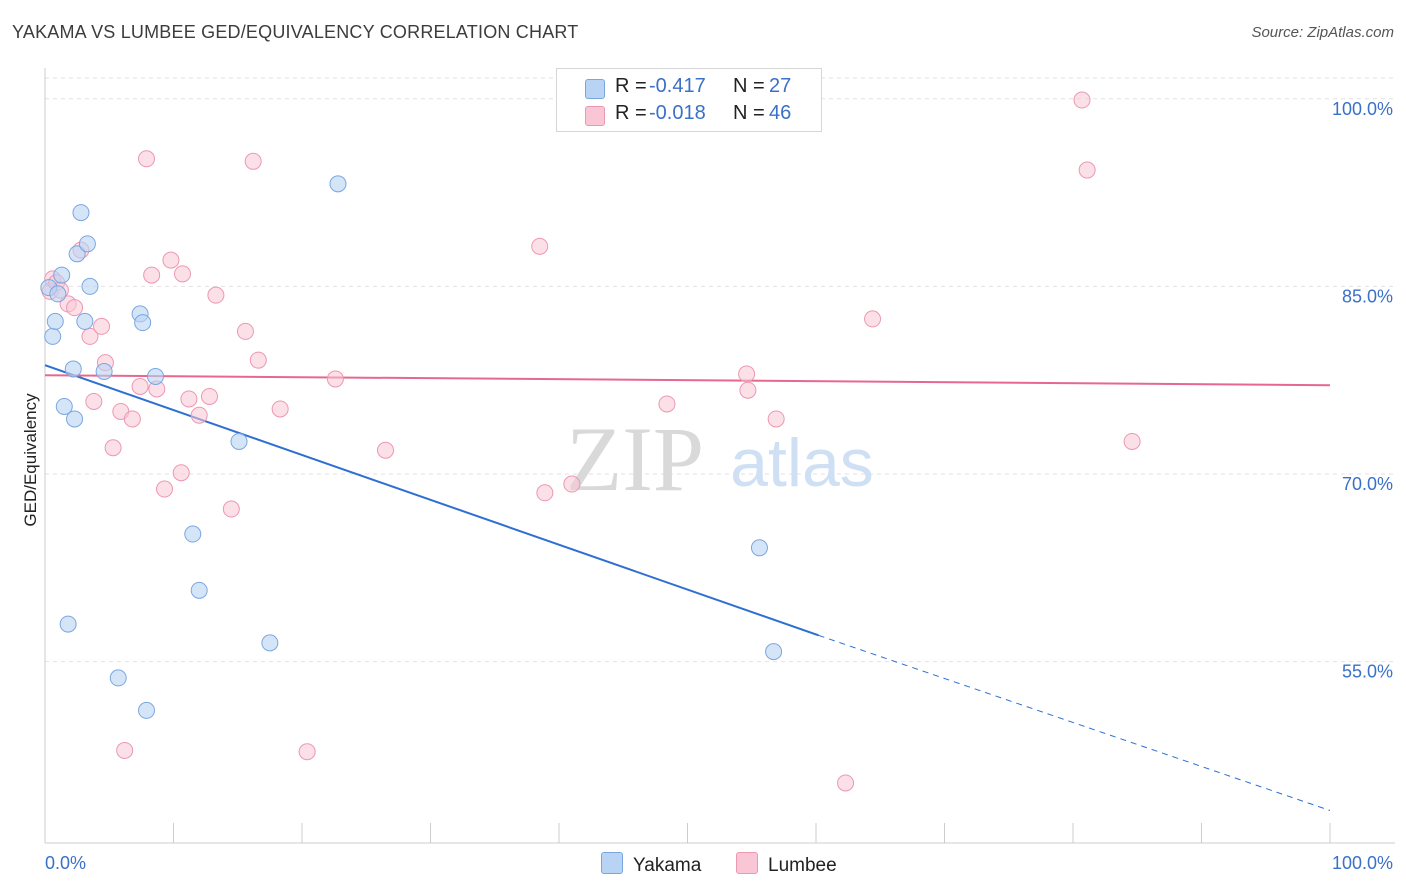 The width and height of the screenshot is (1406, 892). I want to click on yakama-trend-extension, so click(1074, 722).